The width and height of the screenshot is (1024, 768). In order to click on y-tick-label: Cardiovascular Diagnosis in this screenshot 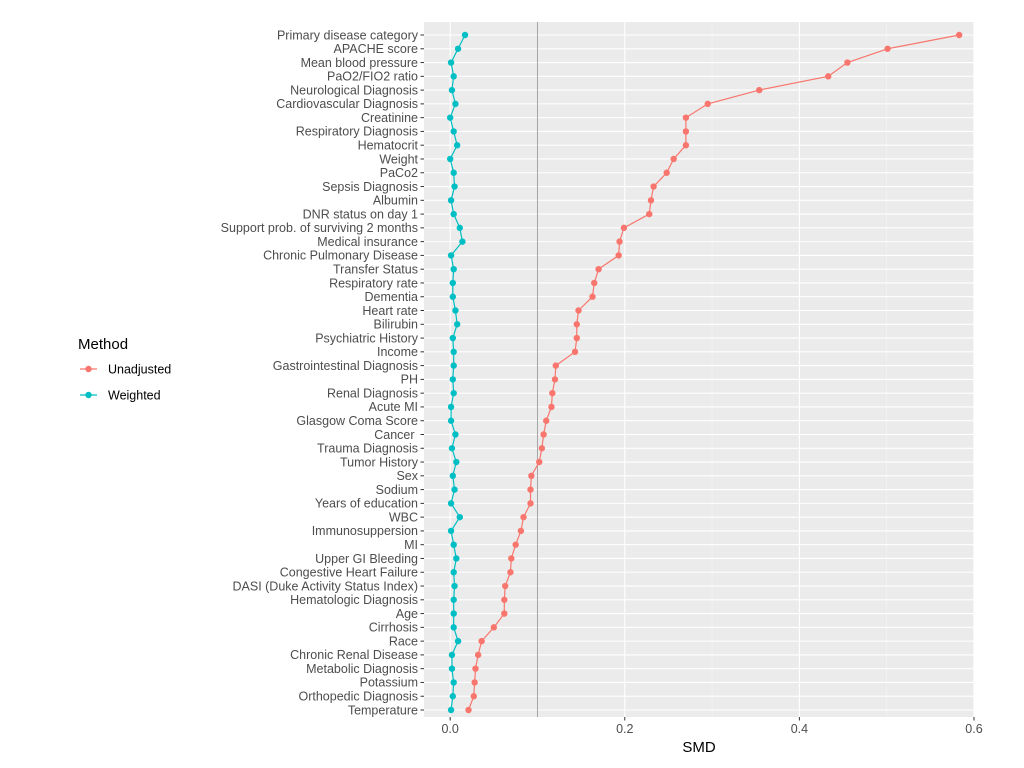, I will do `click(347, 104)`.